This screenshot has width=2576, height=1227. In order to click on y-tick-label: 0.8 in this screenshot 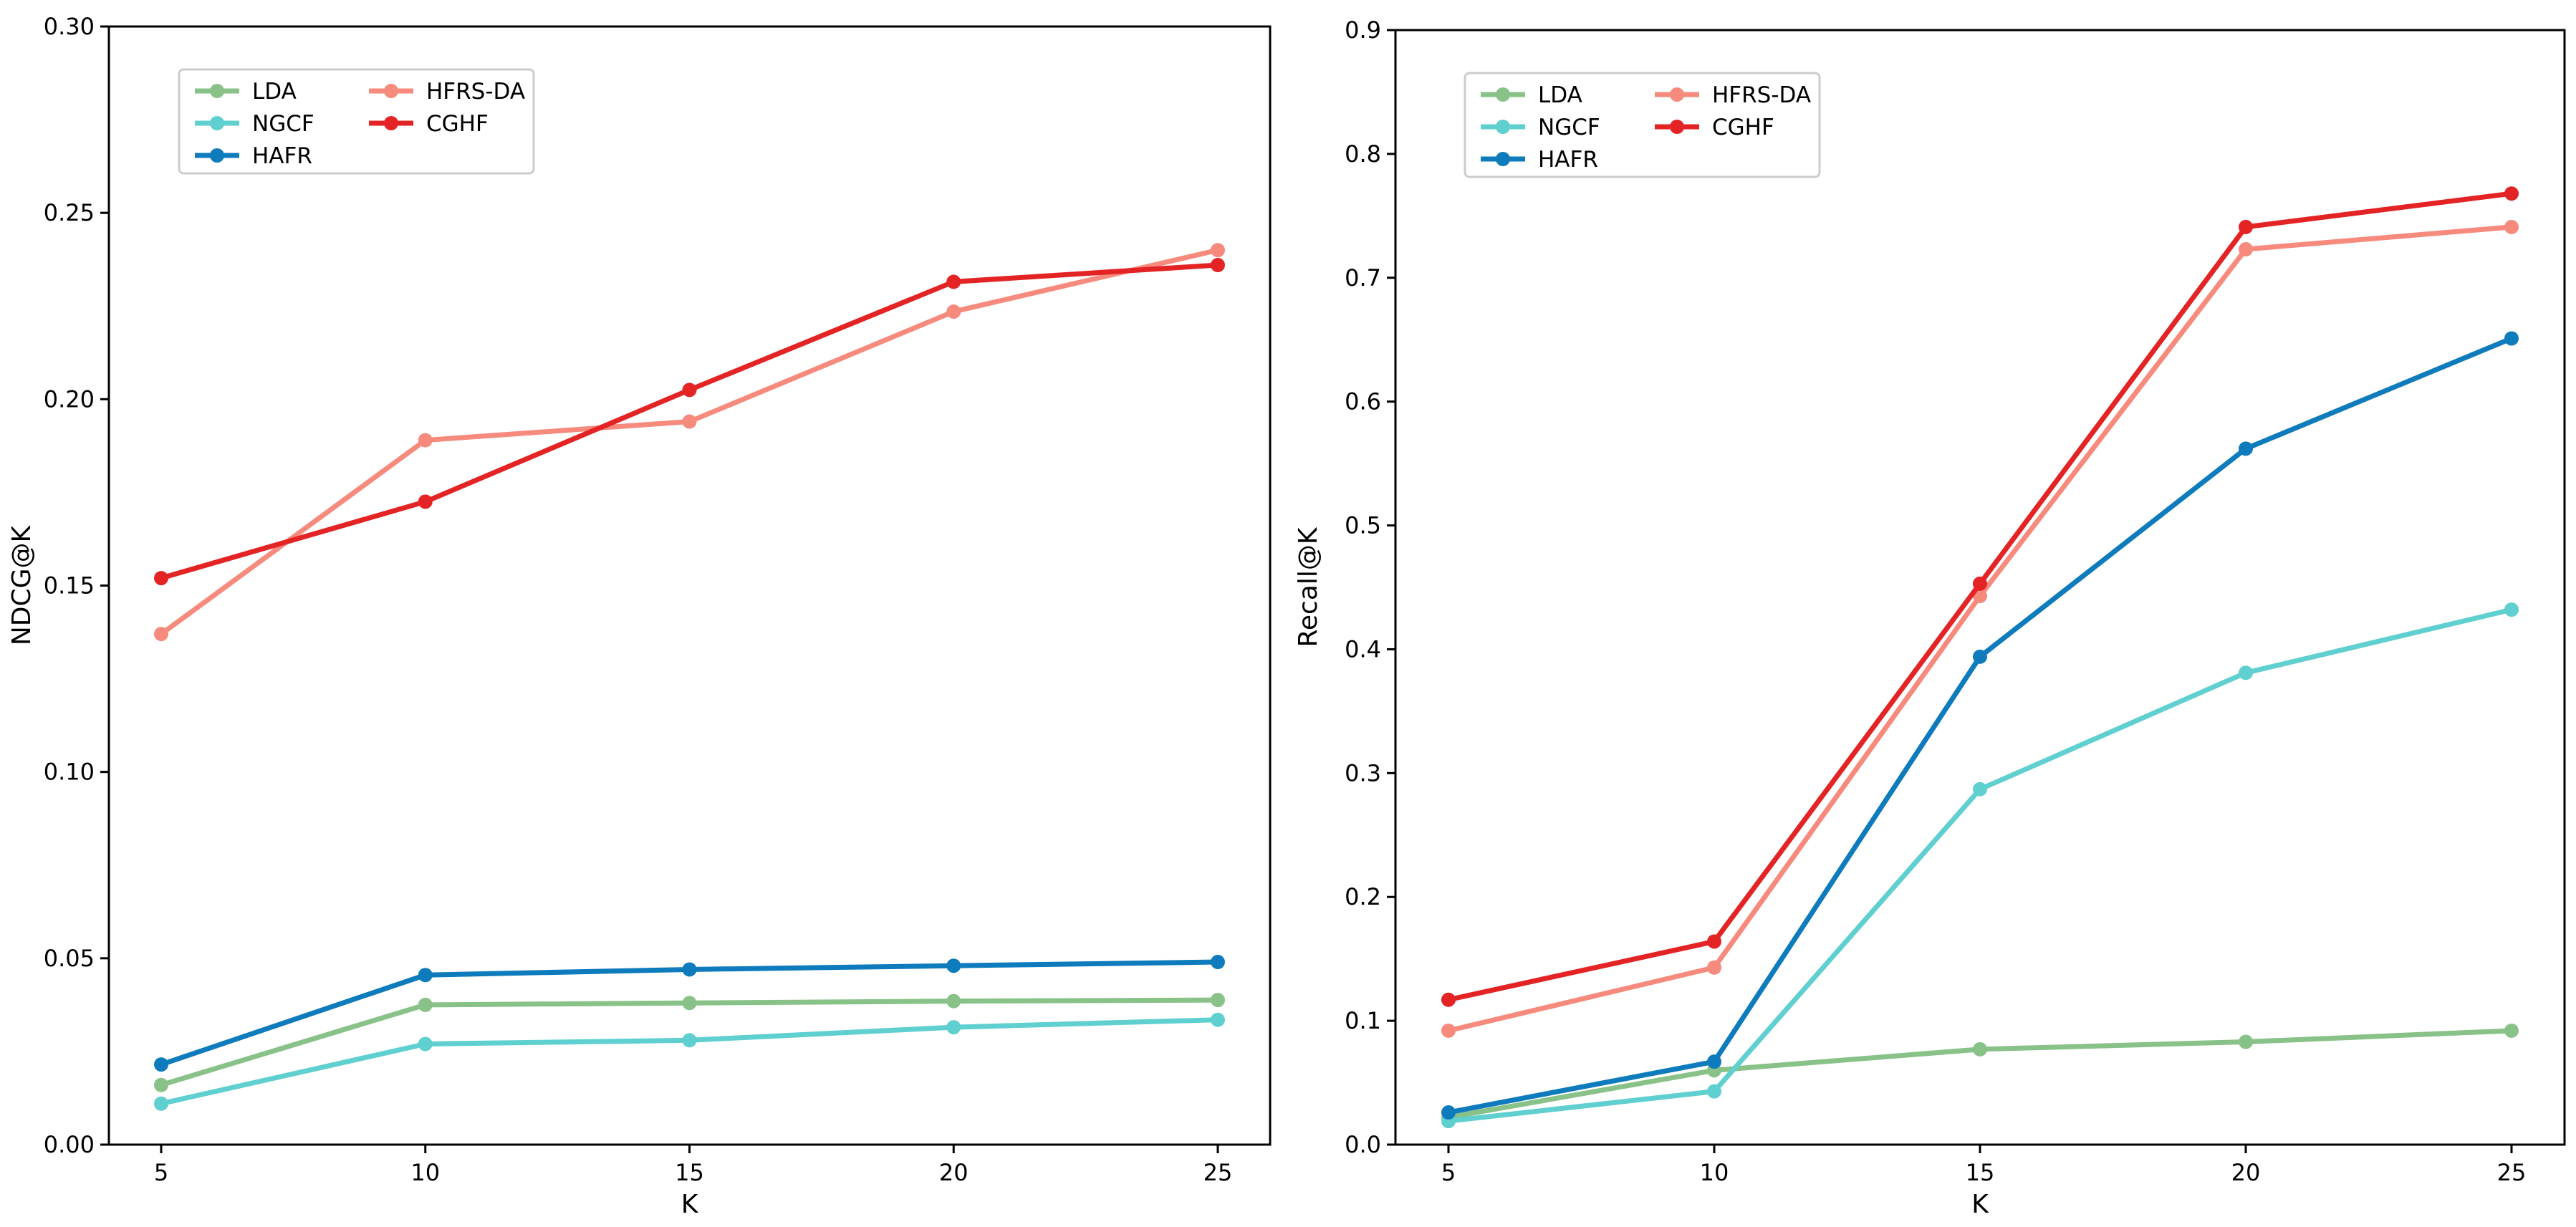, I will do `click(1363, 154)`.